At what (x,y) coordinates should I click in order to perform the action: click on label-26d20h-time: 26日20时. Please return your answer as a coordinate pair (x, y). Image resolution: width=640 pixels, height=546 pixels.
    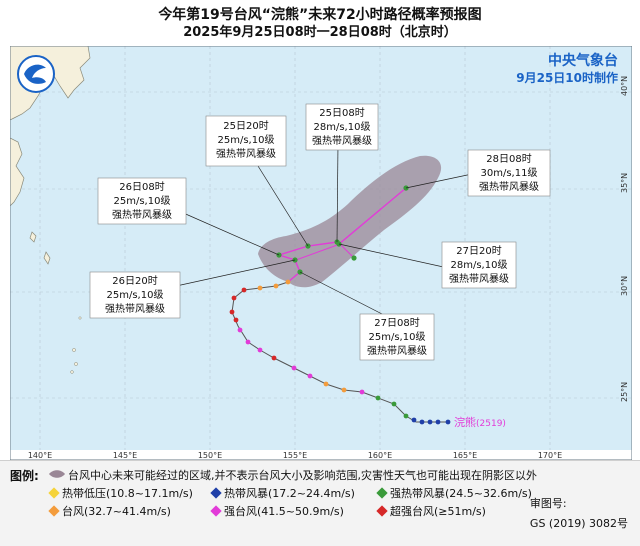
    Looking at the image, I should click on (134, 281).